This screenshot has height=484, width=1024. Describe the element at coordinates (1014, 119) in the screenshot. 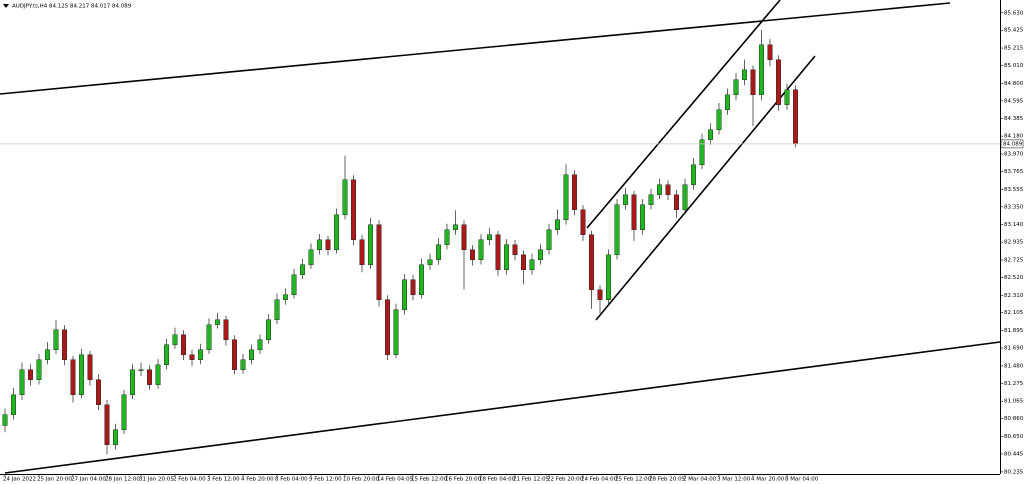

I see `y-tick-label: 84.385` at that location.